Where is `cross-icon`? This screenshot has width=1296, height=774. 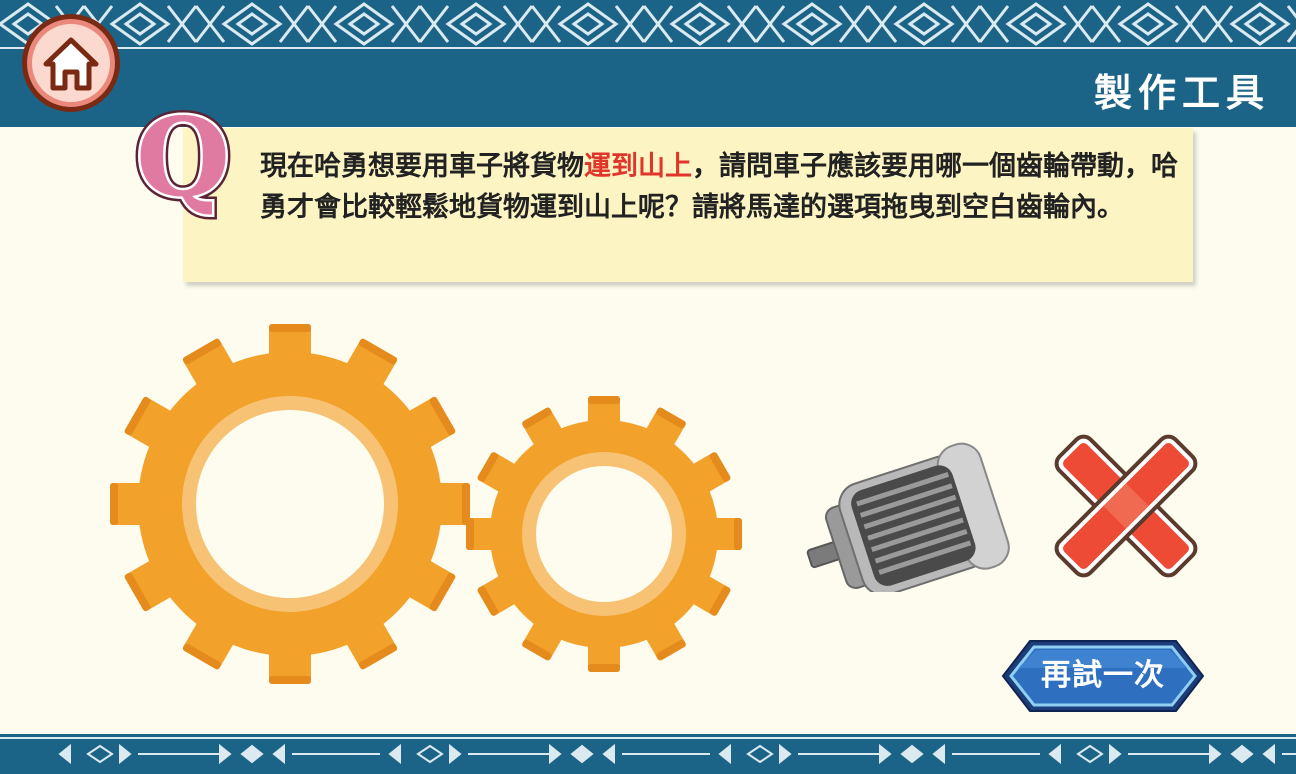
cross-icon is located at coordinates (1126, 506).